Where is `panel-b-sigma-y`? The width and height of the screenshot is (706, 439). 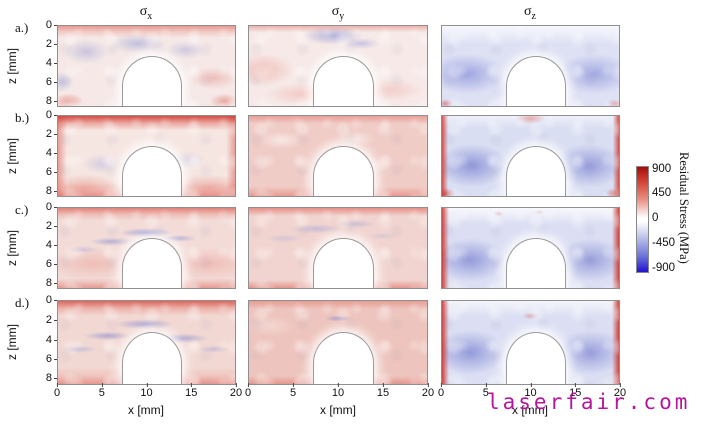
panel-b-sigma-y is located at coordinates (338, 156).